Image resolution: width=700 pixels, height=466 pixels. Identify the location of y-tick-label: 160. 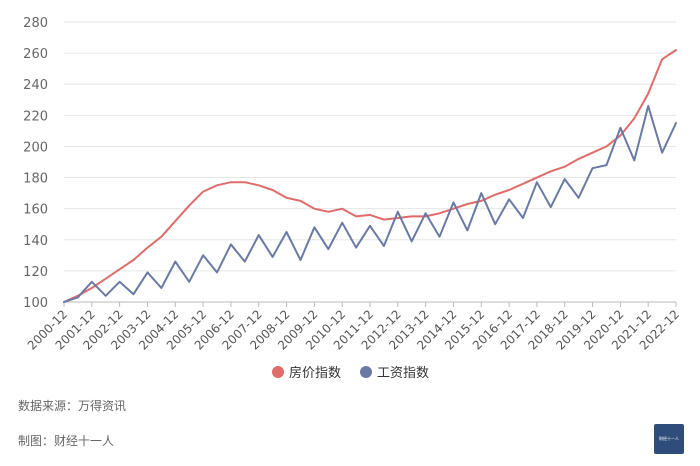
(35, 210).